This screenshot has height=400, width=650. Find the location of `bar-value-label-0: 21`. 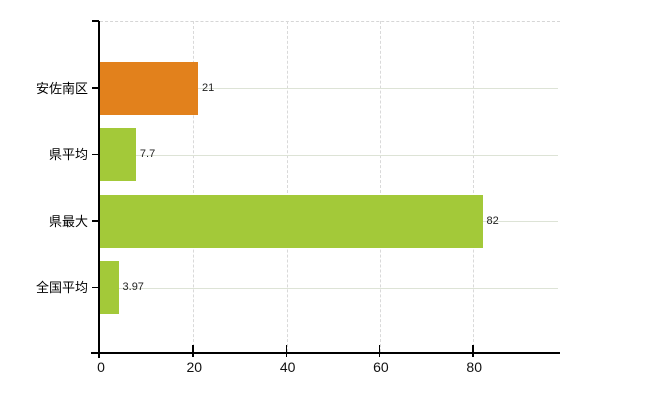

bar-value-label-0: 21 is located at coordinates (208, 87).